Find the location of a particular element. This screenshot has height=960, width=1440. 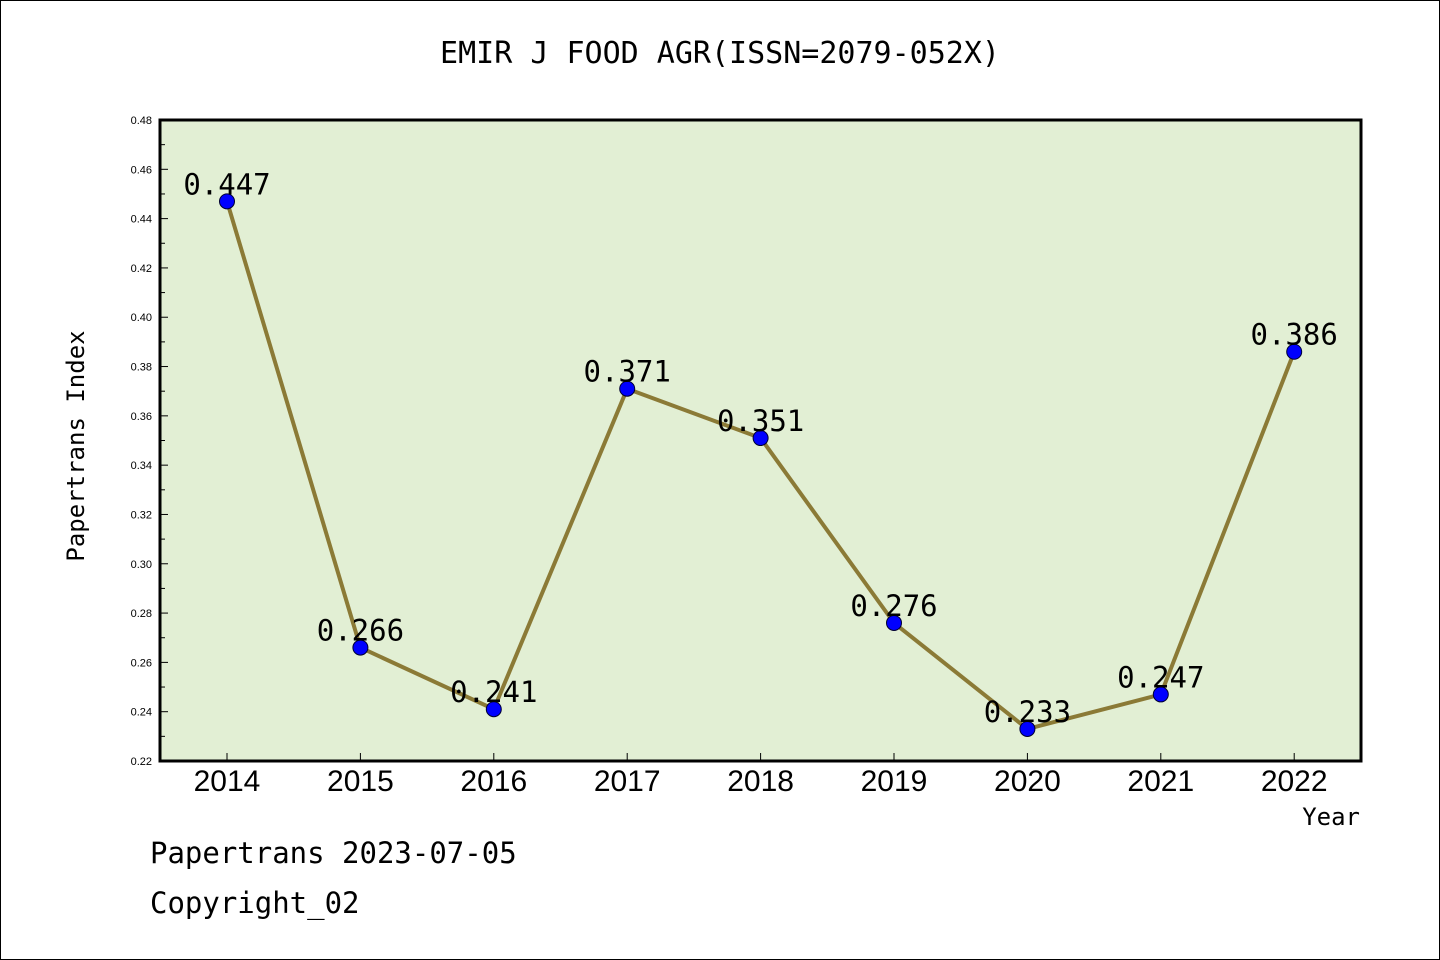

x-tick-label: 2015 is located at coordinates (360, 781).